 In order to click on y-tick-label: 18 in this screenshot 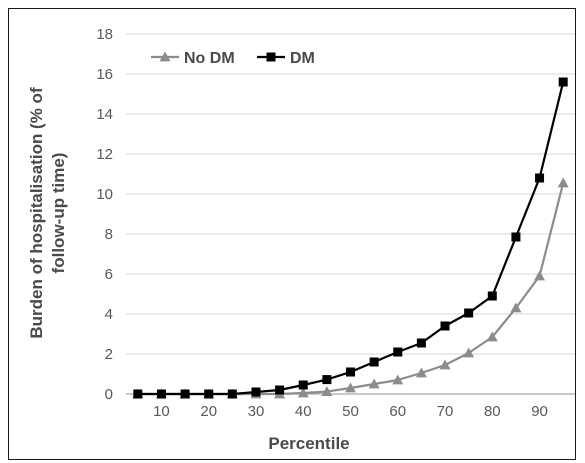, I will do `click(104, 34)`.